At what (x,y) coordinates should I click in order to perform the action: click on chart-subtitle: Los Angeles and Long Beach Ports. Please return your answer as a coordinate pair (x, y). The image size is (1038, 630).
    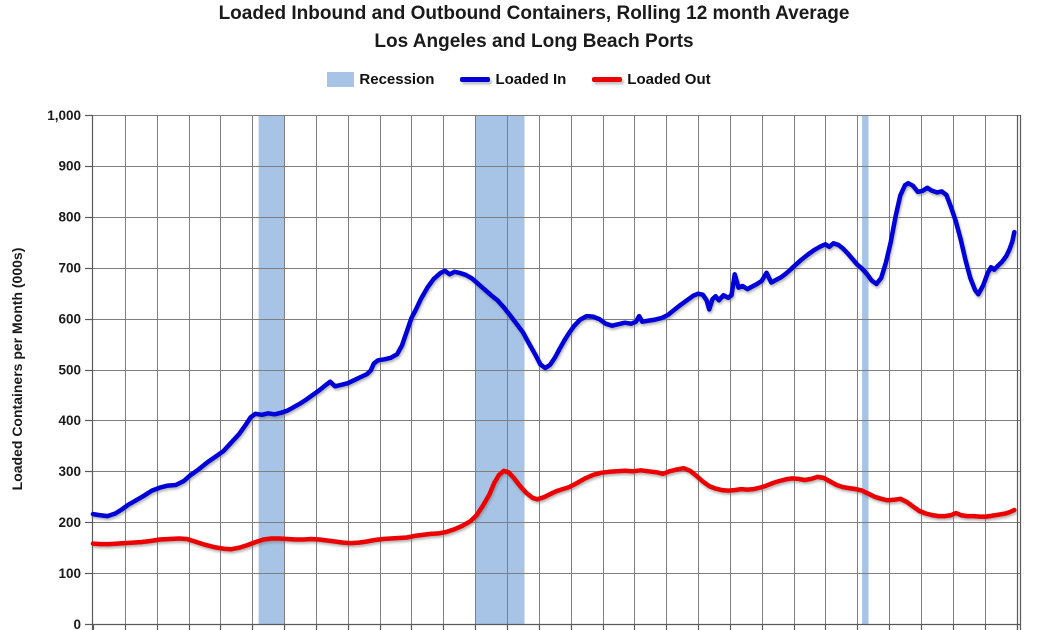
    Looking at the image, I should click on (534, 41).